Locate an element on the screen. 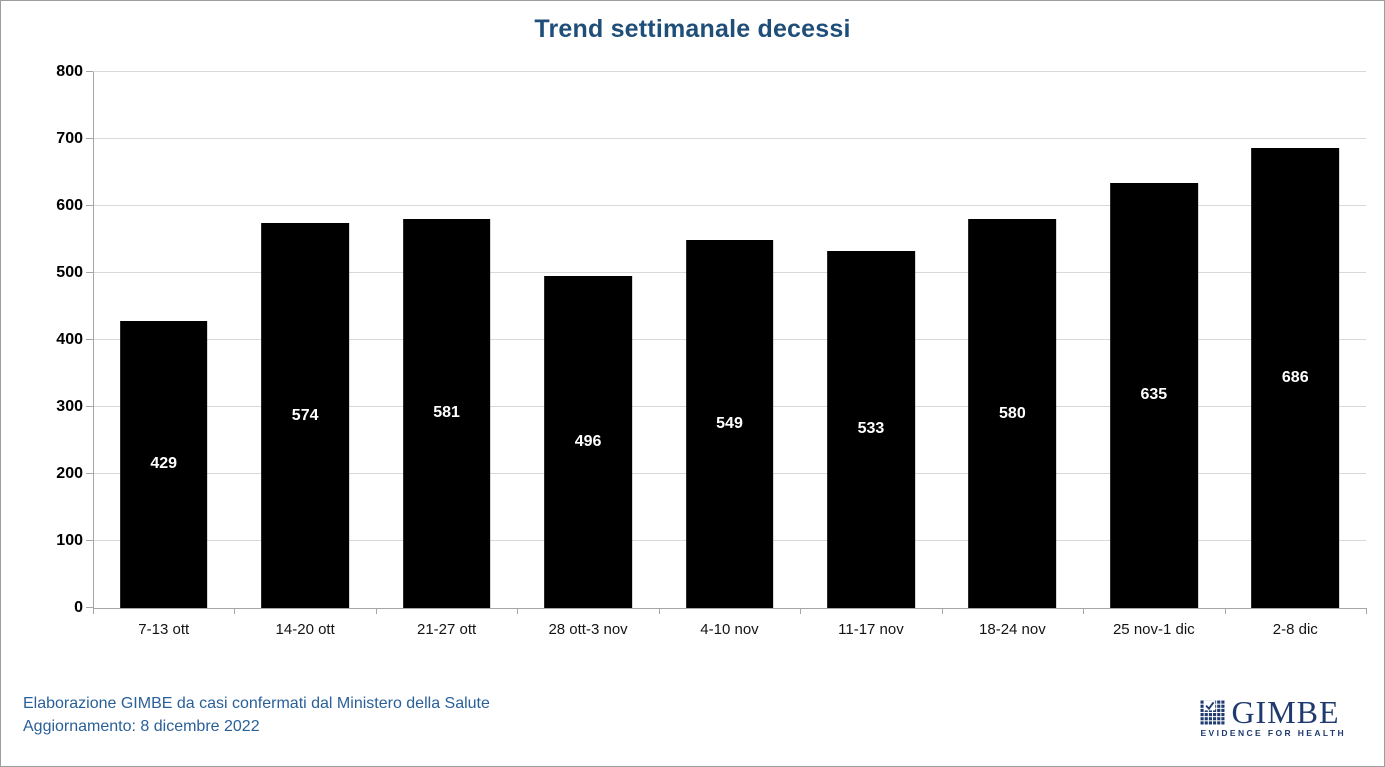  y-axis-tick-label: 200 is located at coordinates (69, 473).